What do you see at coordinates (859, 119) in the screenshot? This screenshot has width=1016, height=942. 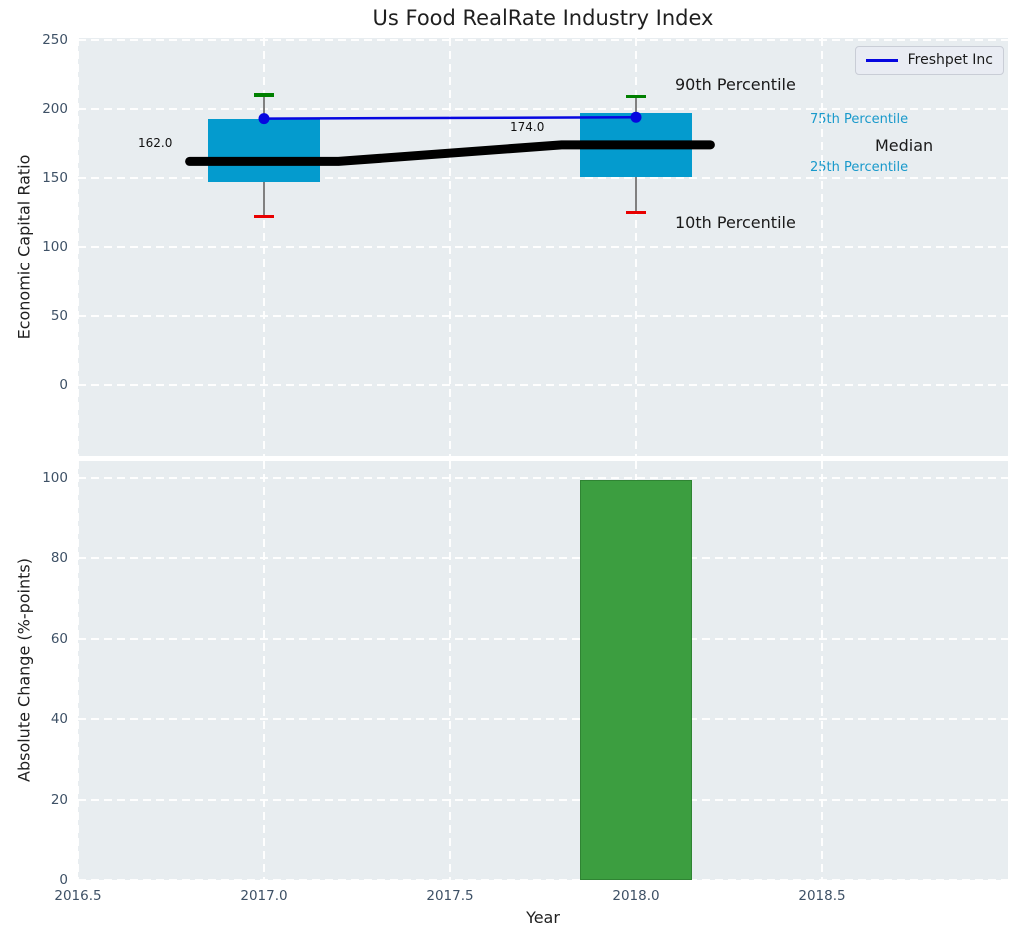 I see `label-75th-percentile: 75th Percentile` at bounding box center [859, 119].